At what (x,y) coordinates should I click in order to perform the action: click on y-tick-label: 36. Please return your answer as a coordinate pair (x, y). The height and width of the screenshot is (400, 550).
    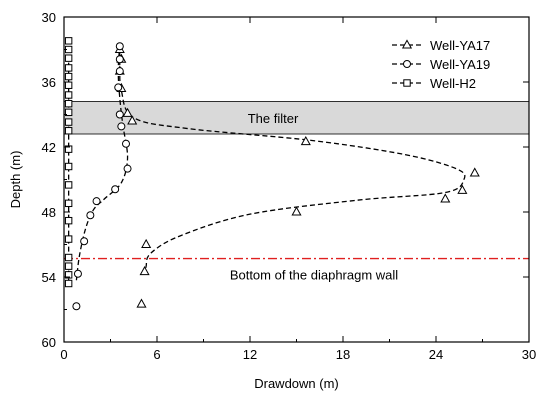
    Looking at the image, I should click on (49, 82).